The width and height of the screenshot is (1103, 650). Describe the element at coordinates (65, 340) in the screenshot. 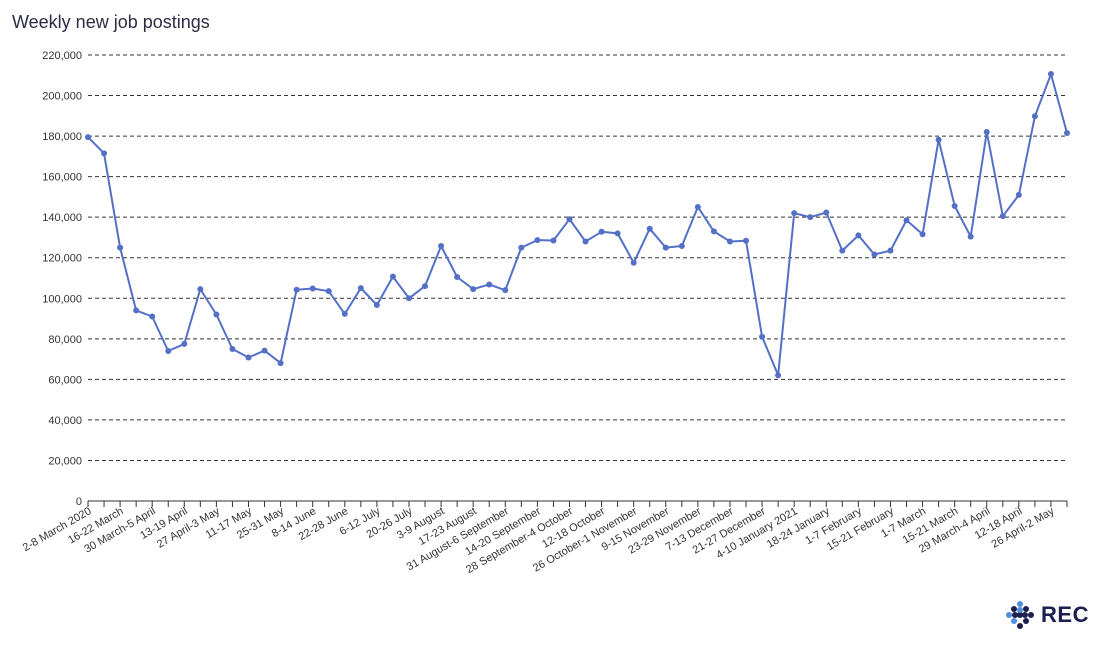

I see `y-tick-label: 80,000` at that location.